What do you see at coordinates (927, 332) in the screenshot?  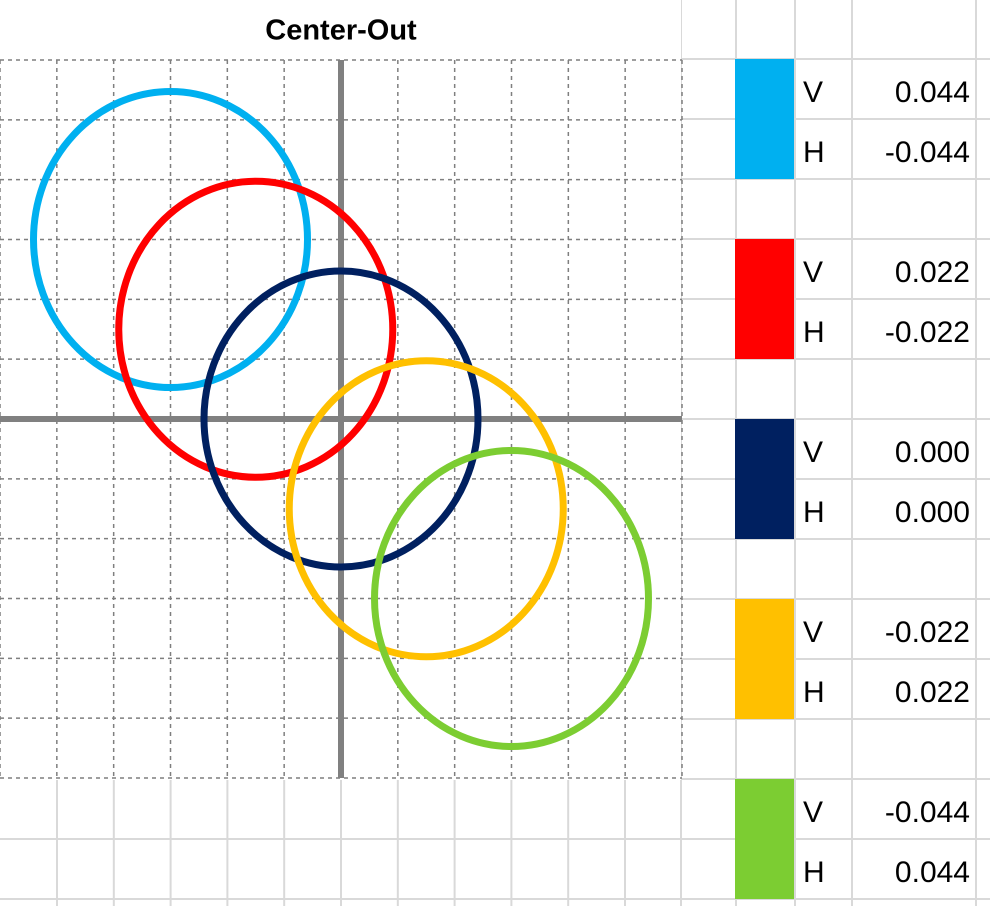 I see `h-value: -0.022` at bounding box center [927, 332].